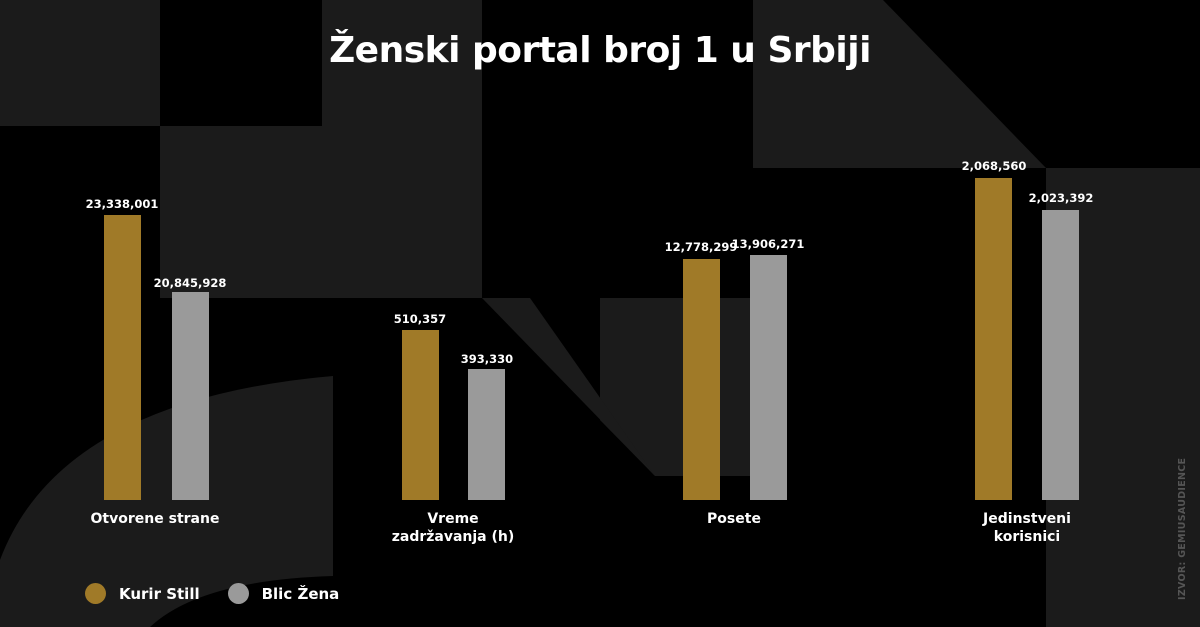 Image resolution: width=1200 pixels, height=627 pixels. I want to click on legend-label: Kurir Still, so click(159, 593).